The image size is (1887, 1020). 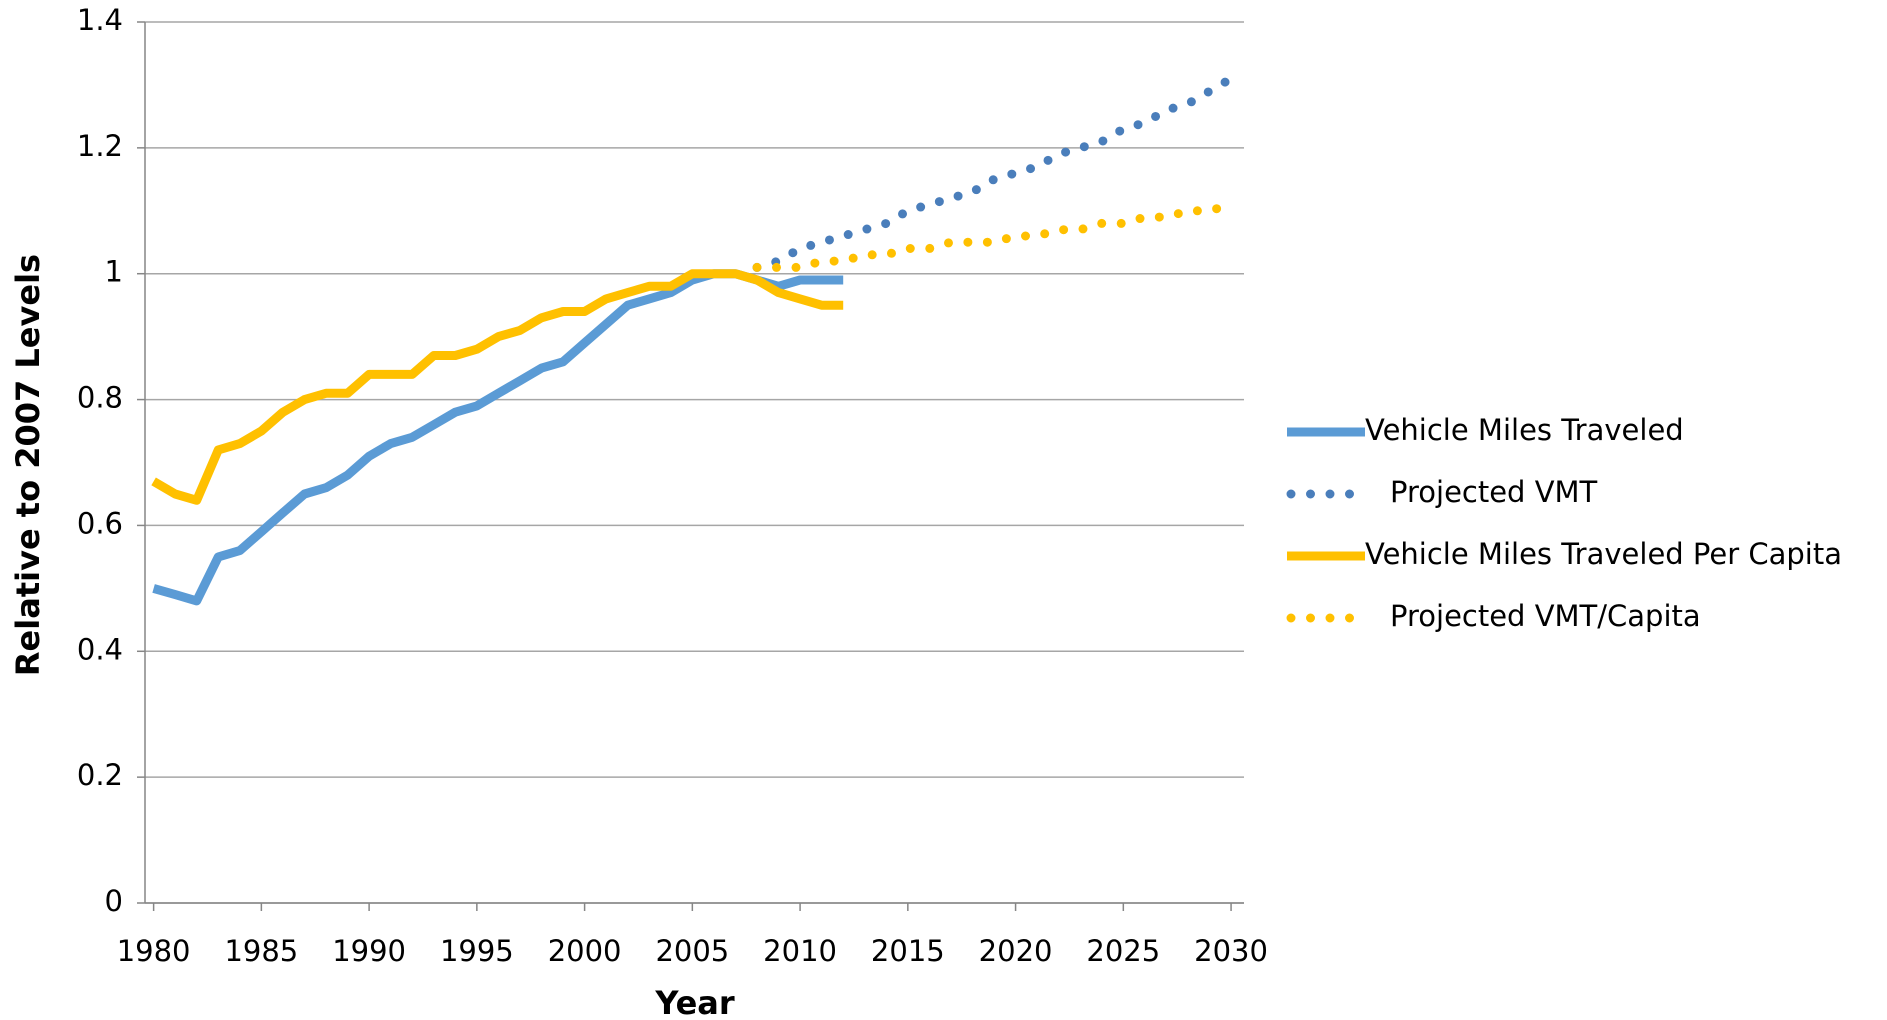 What do you see at coordinates (1545, 616) in the screenshot?
I see `legend-label: Projected VMT/Capita` at bounding box center [1545, 616].